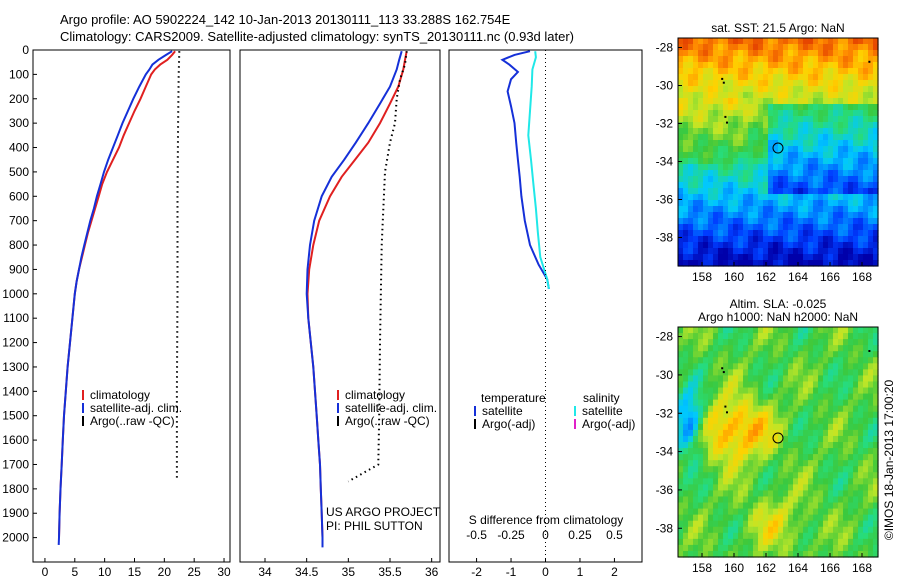 Image resolution: width=900 pixels, height=580 pixels. Describe the element at coordinates (83, 408) in the screenshot. I see `legend-swatch` at that location.